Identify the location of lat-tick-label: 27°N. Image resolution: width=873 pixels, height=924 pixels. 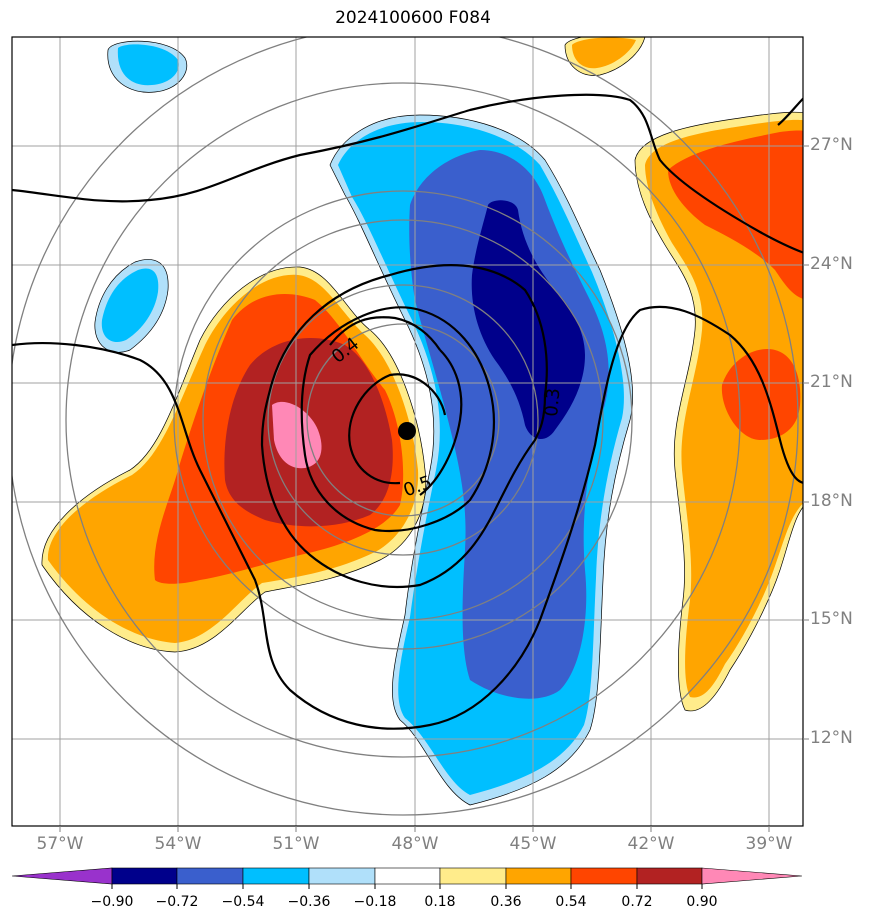
(831, 145).